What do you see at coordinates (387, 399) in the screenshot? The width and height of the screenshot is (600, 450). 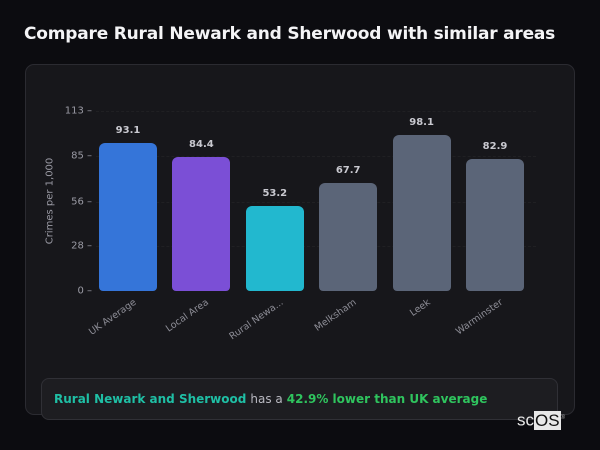 I see `summary-comparison: 42.9% lower than UK average` at bounding box center [387, 399].